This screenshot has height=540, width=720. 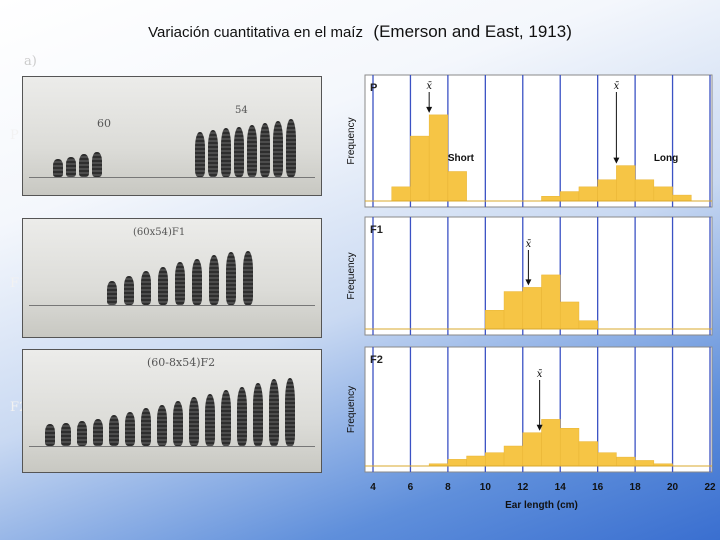 I want to click on photo-label-long: 54, so click(x=241, y=110).